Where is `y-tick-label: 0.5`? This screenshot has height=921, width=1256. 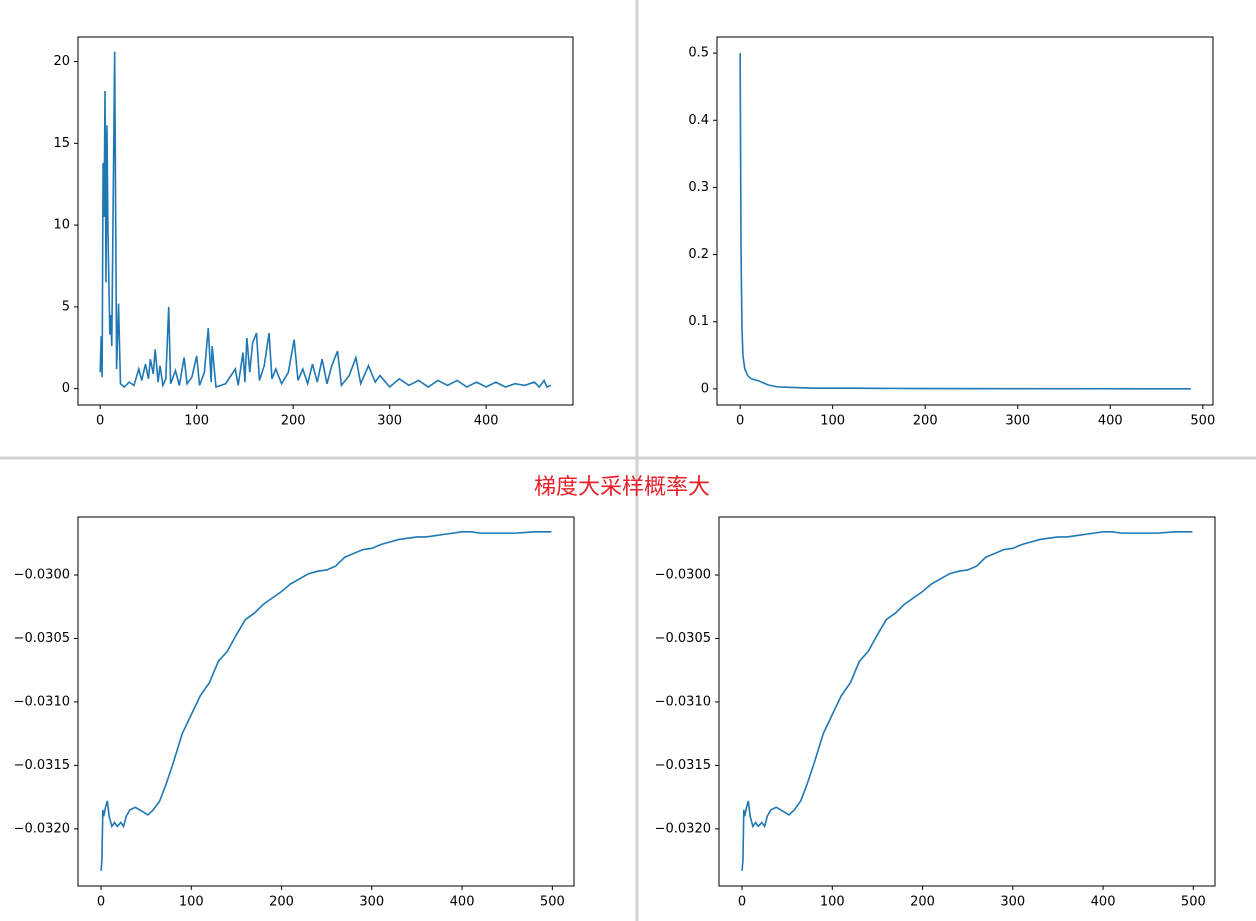 y-tick-label: 0.5 is located at coordinates (698, 53).